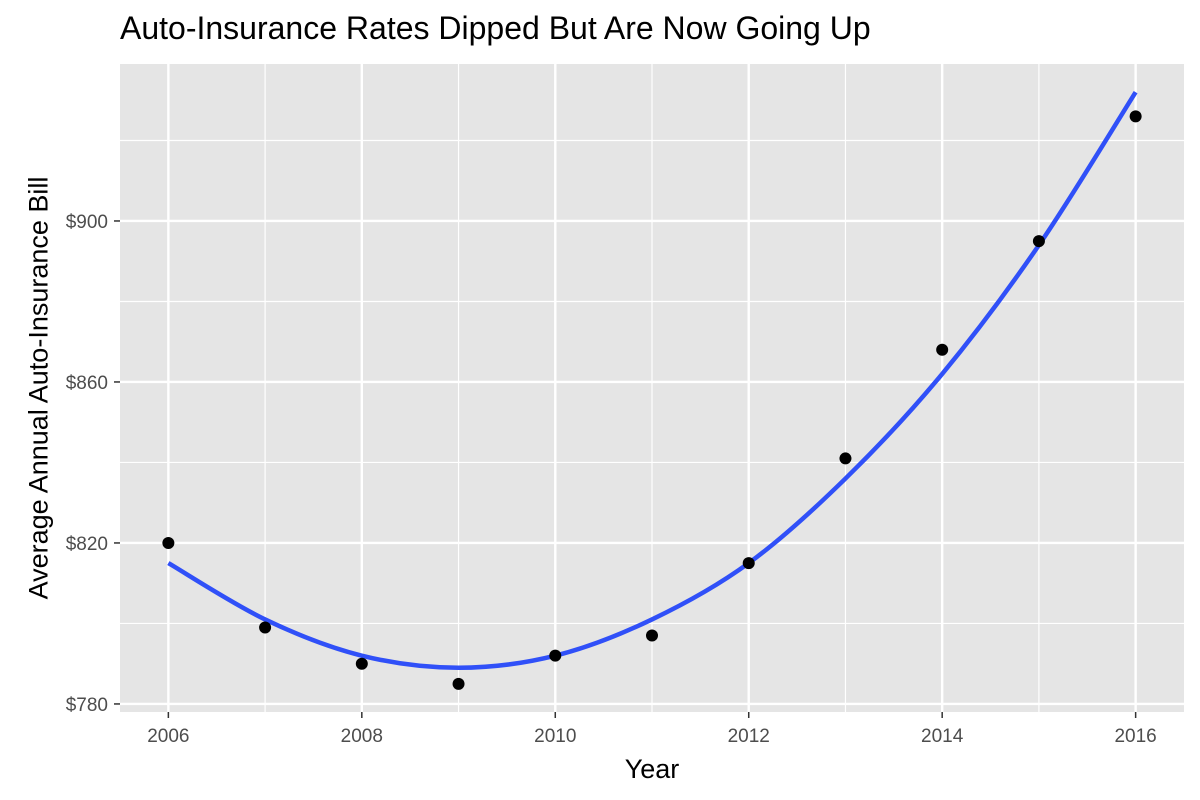 Image resolution: width=1200 pixels, height=800 pixels. Describe the element at coordinates (87, 705) in the screenshot. I see `y-tick-label: $780` at that location.